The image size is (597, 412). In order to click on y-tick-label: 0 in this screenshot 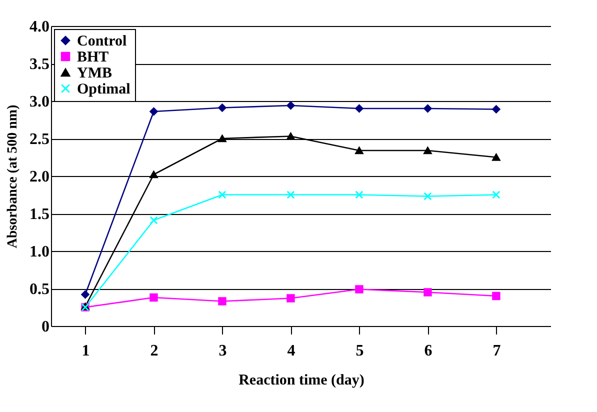, I will do `click(46, 327)`.